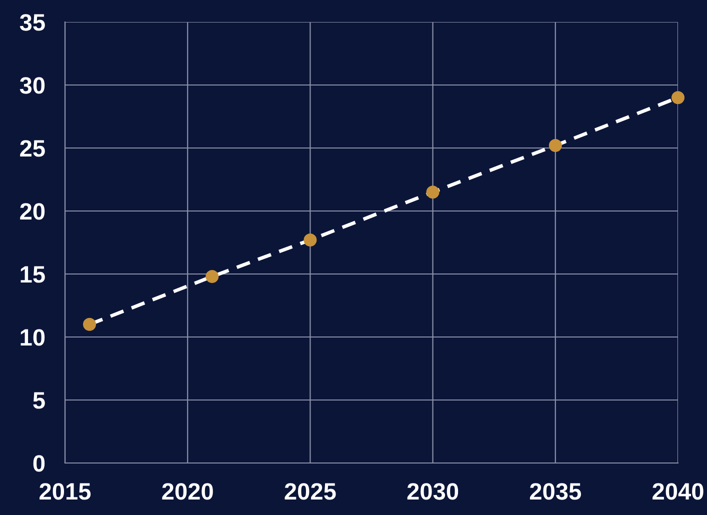 Image resolution: width=707 pixels, height=515 pixels. Describe the element at coordinates (32, 22) in the screenshot. I see `y-tick-label: 35` at that location.